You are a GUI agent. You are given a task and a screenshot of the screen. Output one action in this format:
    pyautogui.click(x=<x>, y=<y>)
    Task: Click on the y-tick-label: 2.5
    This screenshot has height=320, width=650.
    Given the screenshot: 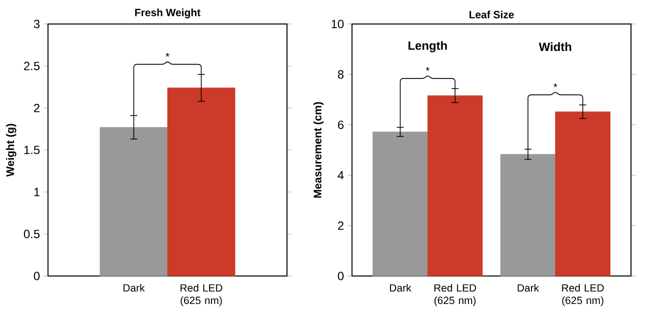 What is the action you would take?
    pyautogui.click(x=32, y=66)
    